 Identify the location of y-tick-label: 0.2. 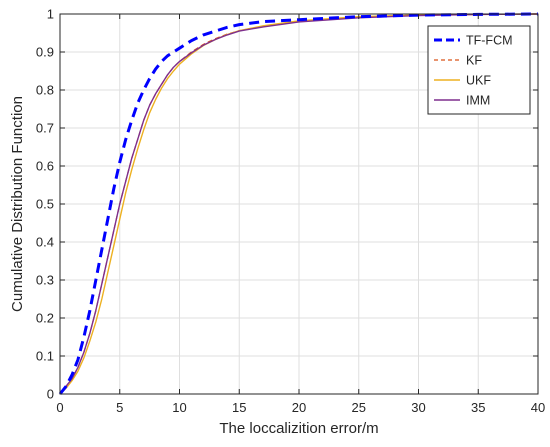
(45, 318).